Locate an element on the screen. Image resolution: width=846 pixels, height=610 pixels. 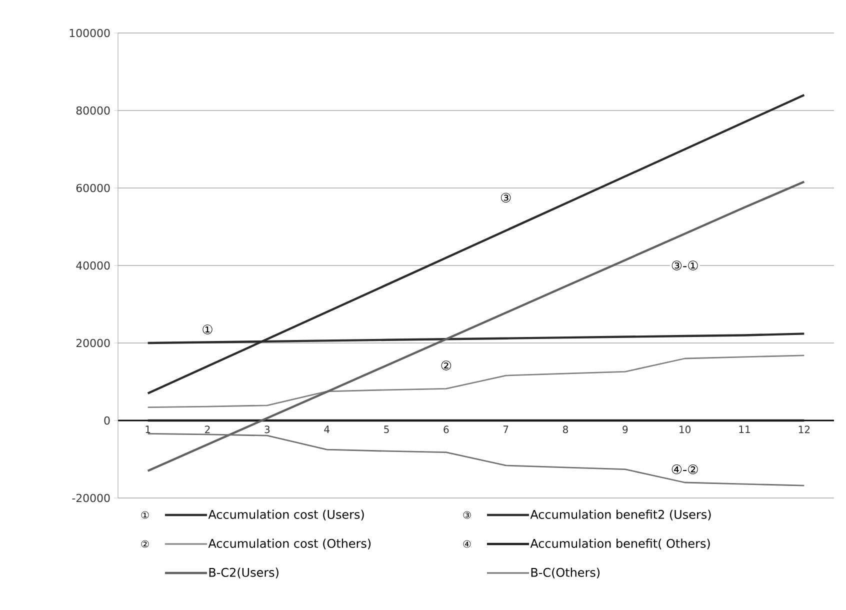
y-tick-label: 100000 is located at coordinates (90, 33).